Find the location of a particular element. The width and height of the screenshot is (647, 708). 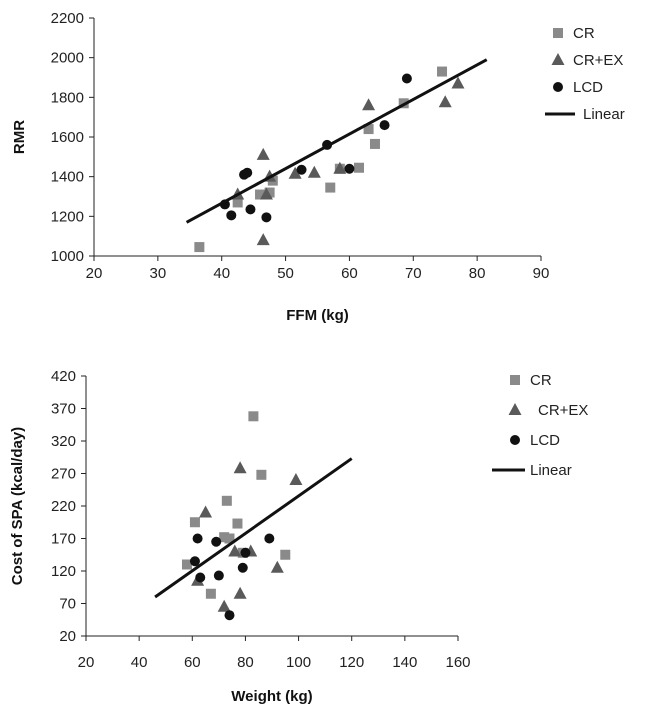

legend-marker-circle is located at coordinates (515, 440).